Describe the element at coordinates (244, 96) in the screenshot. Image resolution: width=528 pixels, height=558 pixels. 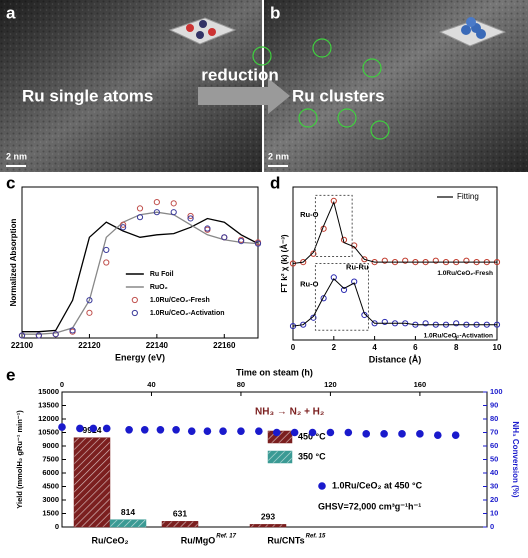
I see `reduction-arrow` at that location.